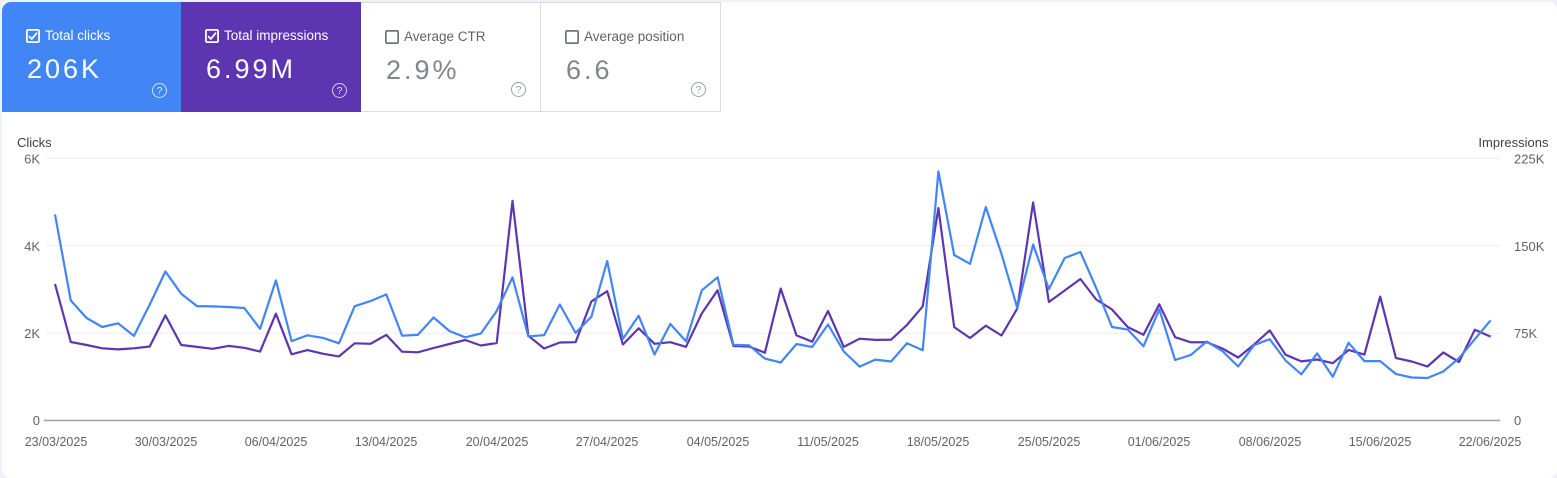  I want to click on svg-text: 20/04/2025, so click(497, 442).